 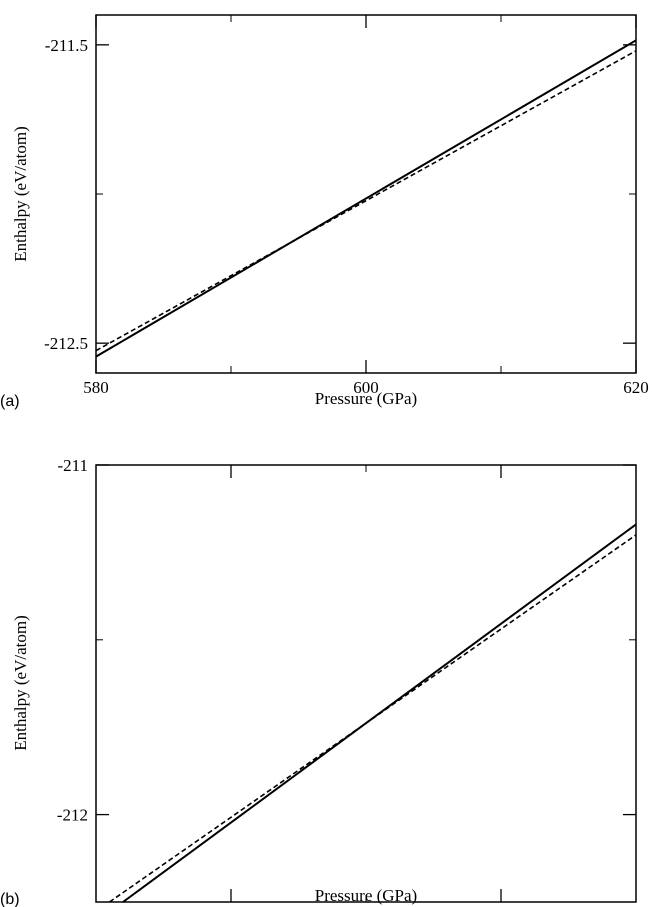 What do you see at coordinates (366, 387) in the screenshot?
I see `x-tick-label: 600` at bounding box center [366, 387].